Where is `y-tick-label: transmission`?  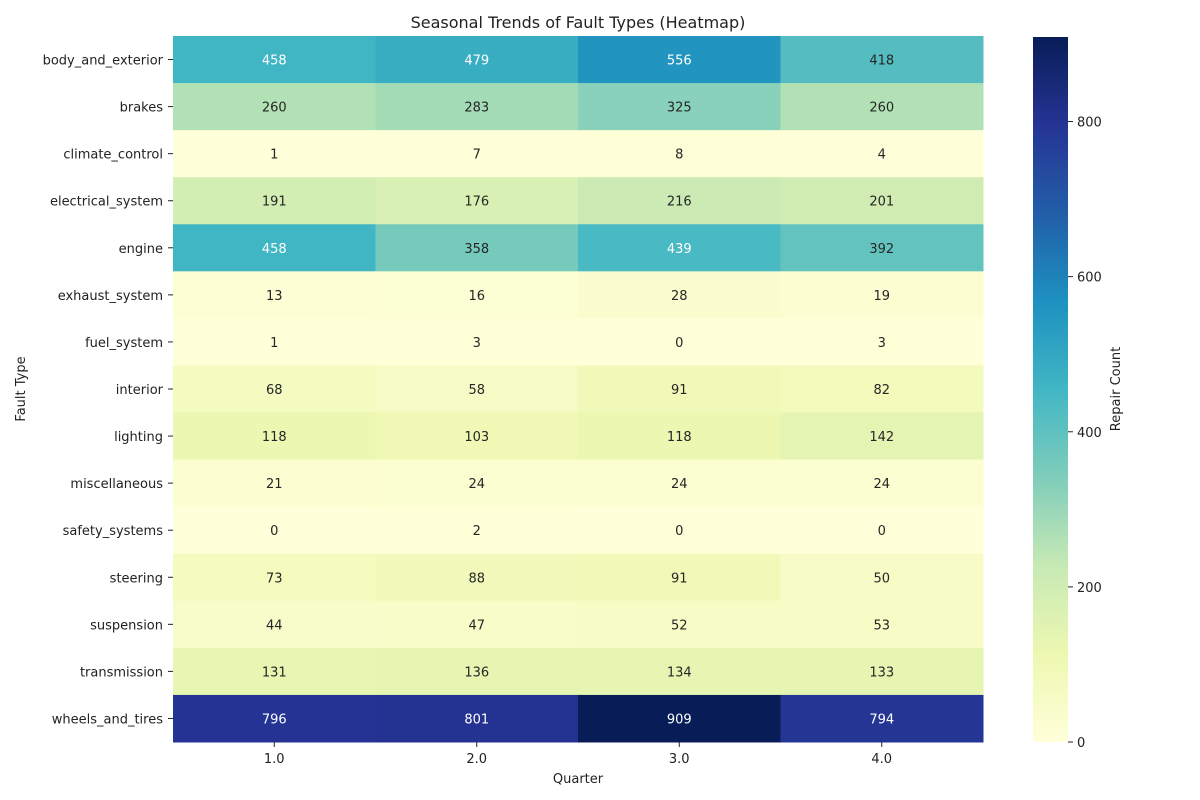
y-tick-label: transmission is located at coordinates (121, 672).